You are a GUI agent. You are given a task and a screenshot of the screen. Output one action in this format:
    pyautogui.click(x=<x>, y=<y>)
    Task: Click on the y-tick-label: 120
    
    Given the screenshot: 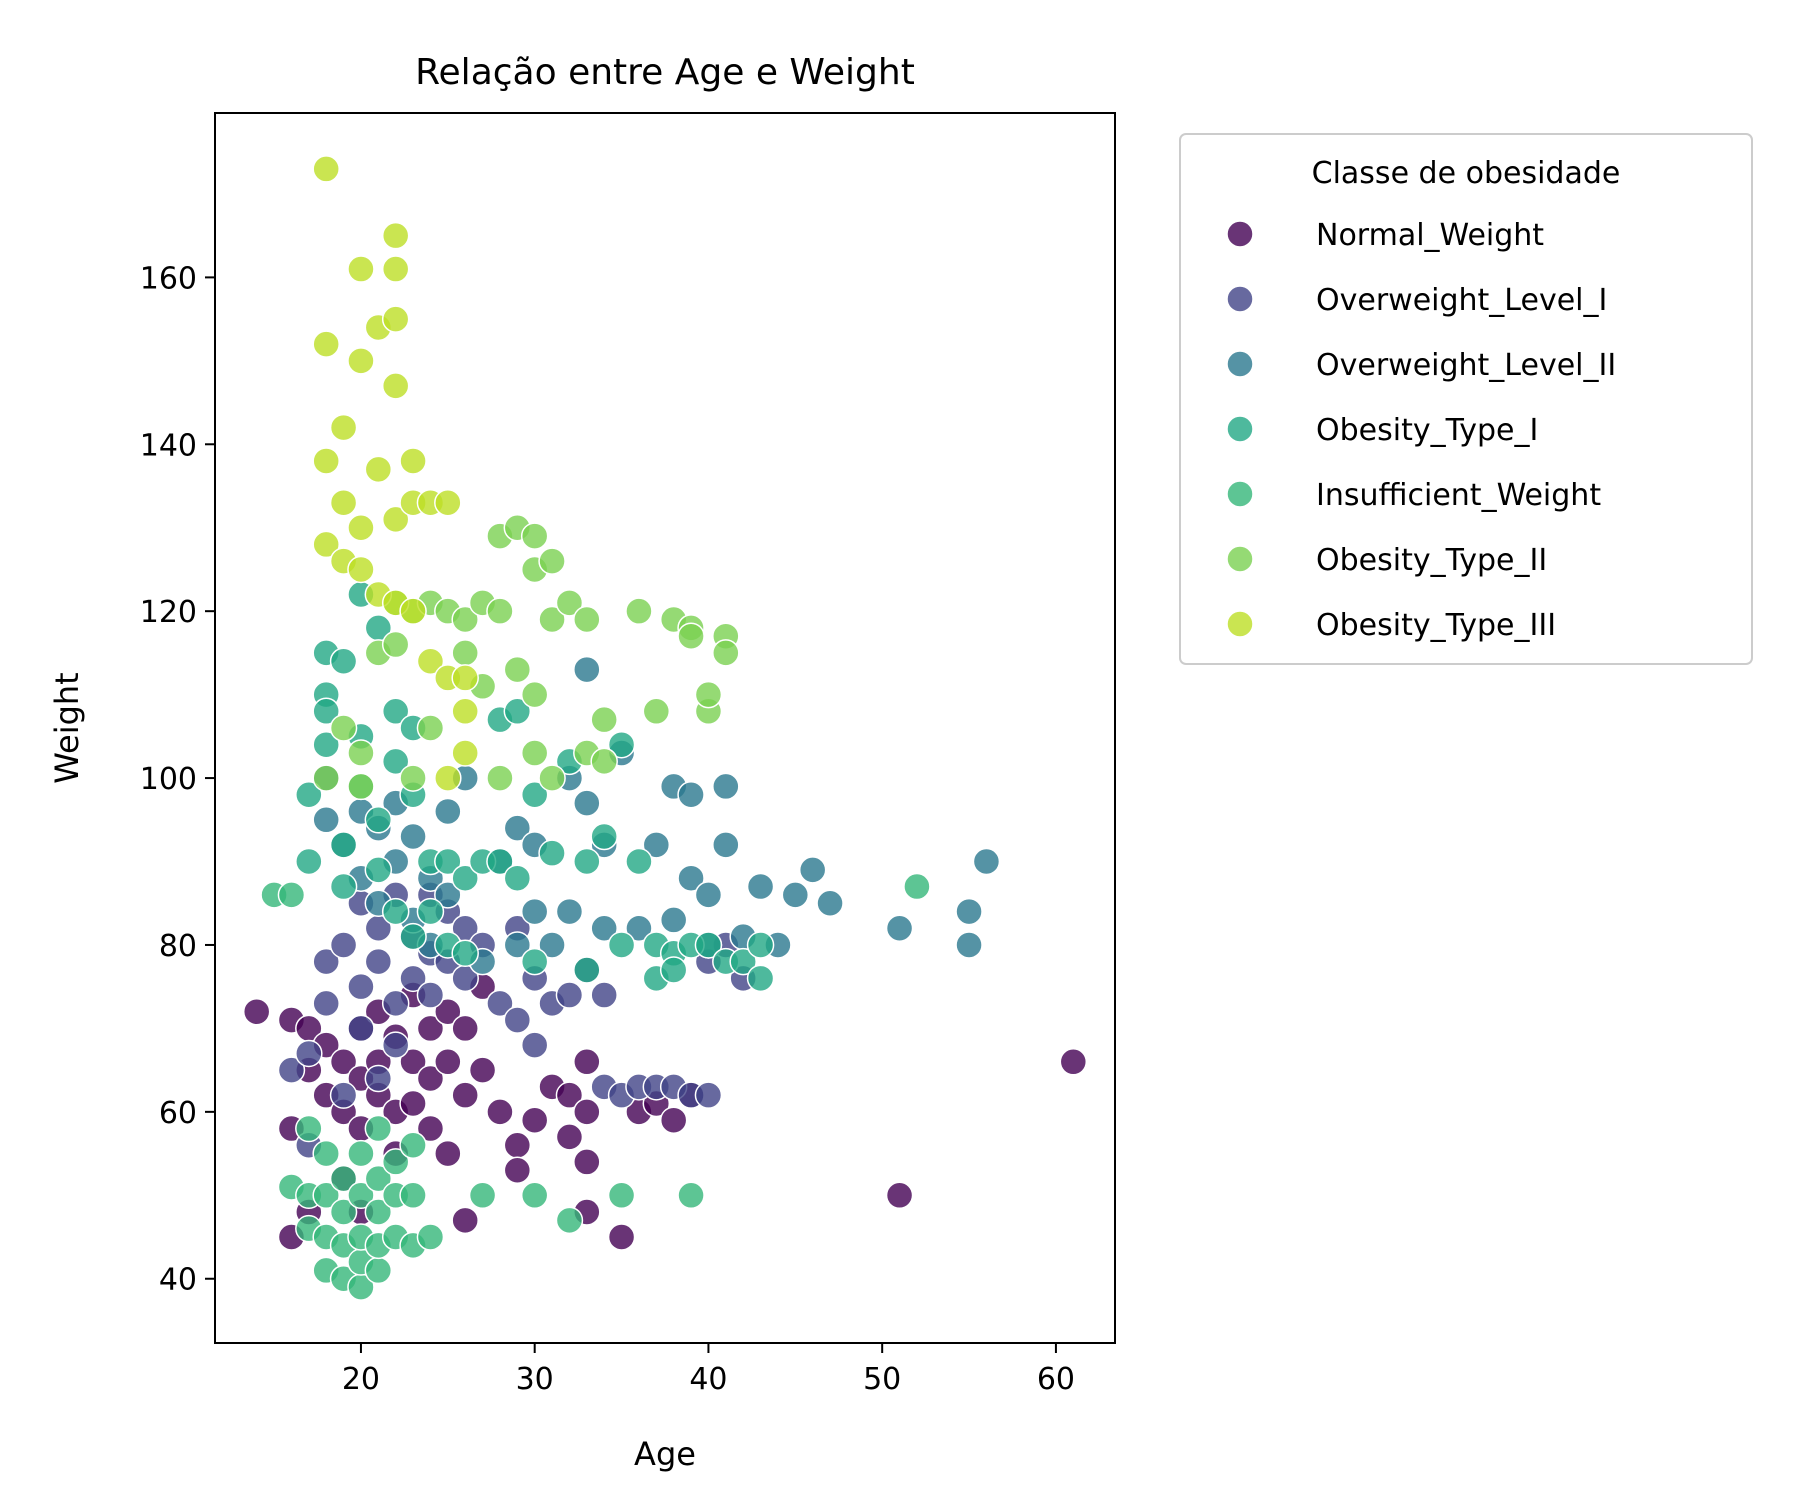 What is the action you would take?
    pyautogui.click(x=168, y=612)
    